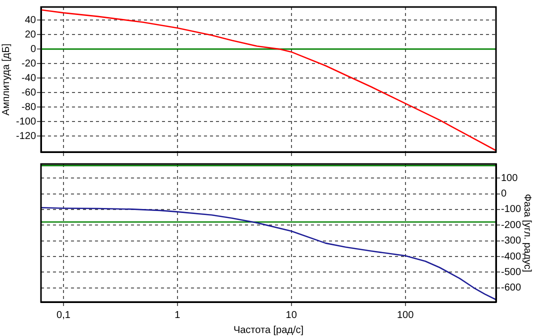 This screenshot has width=533, height=336. I want to click on y2-tick-label: -200, so click(511, 225).